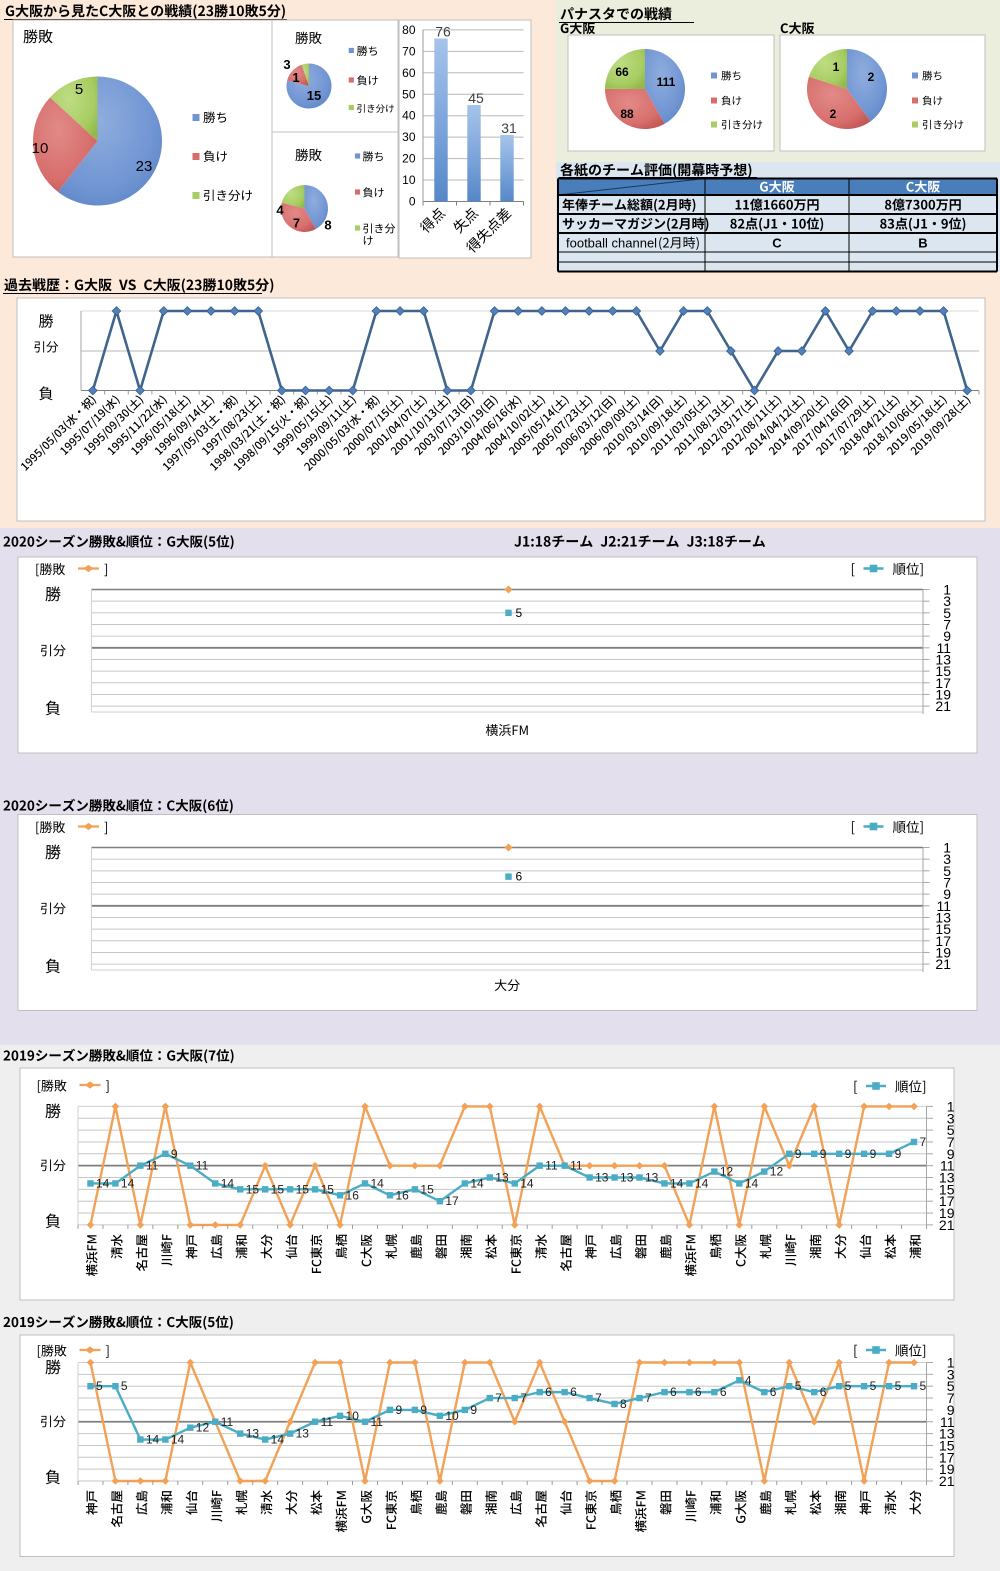 The image size is (1000, 1571). Describe the element at coordinates (412, 202) in the screenshot. I see `svg-text: 0` at that location.